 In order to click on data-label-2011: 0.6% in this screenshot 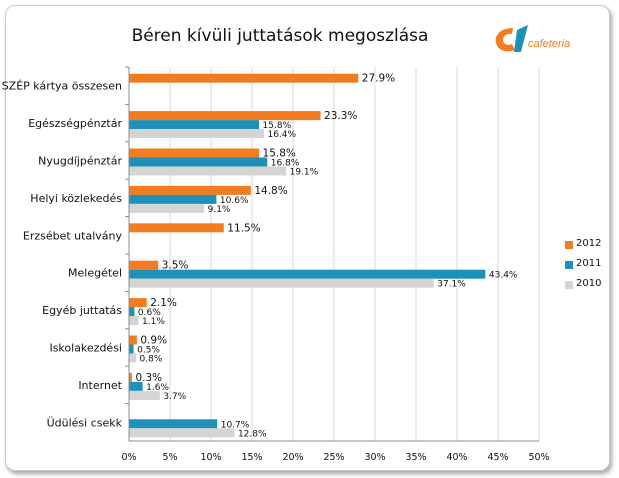, I will do `click(149, 313)`.